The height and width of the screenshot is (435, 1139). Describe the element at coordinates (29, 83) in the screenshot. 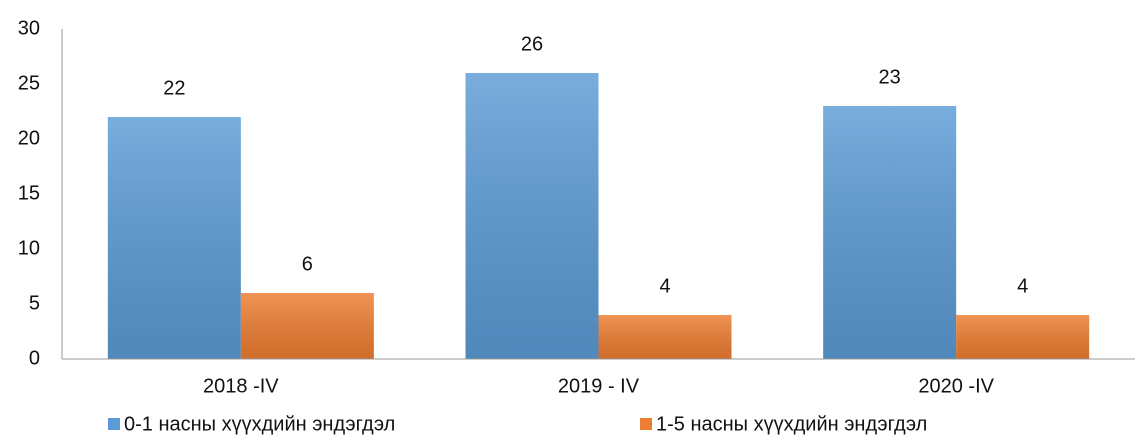

I see `y-tick-label: 25` at that location.